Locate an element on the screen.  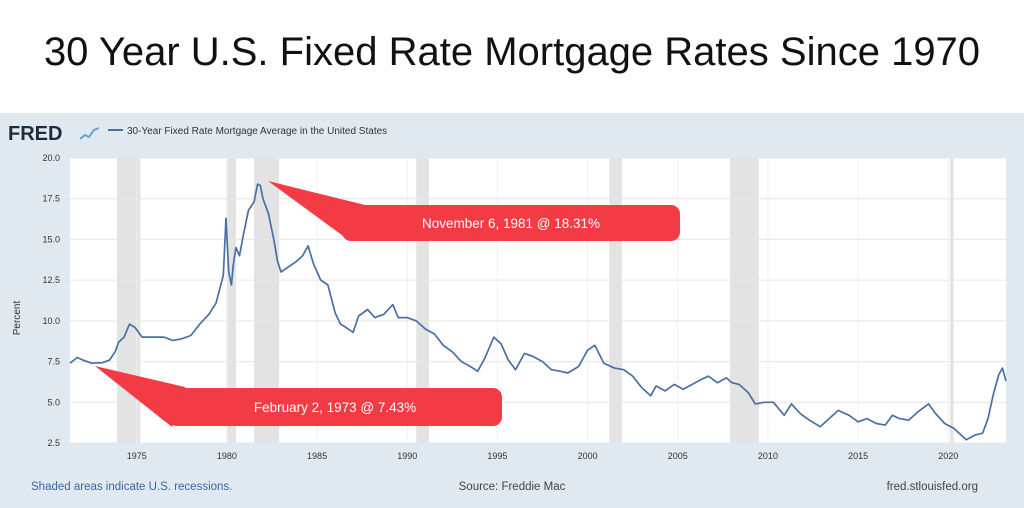
y-axis-ticks: 2.5 5.0 7.5 10.0 12.5 15.0 17.5 20.0 is located at coordinates (51, 300).